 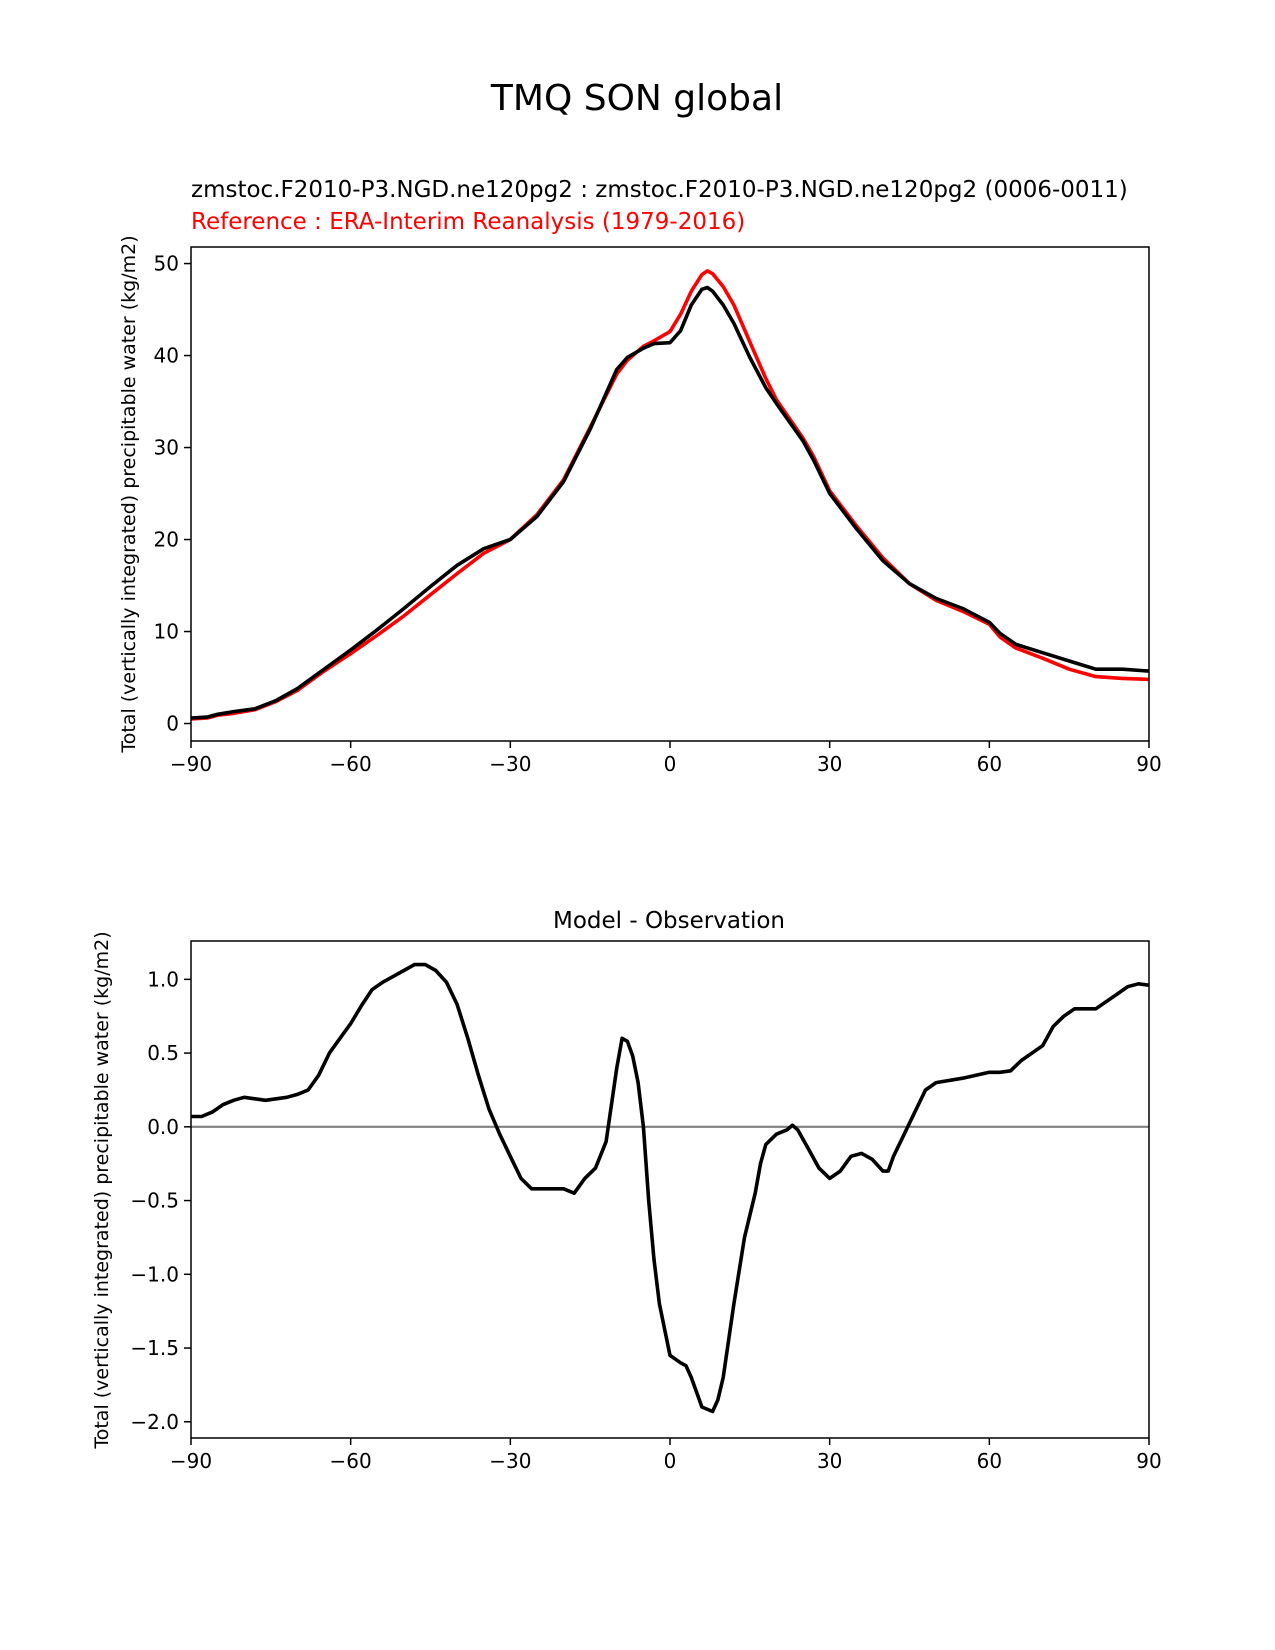 I want to click on y-tick-label: 10, so click(x=166, y=632).